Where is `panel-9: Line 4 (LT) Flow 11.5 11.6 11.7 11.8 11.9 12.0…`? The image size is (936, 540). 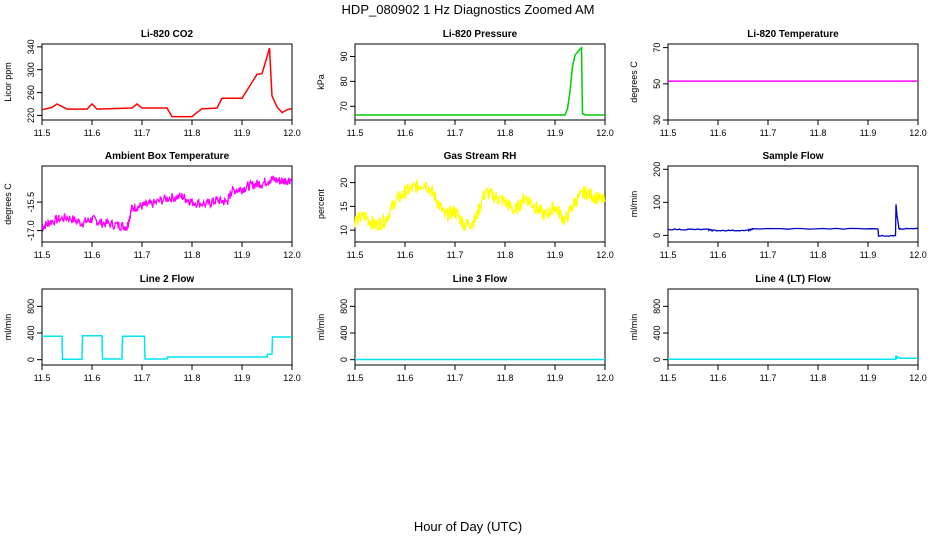 panel-9: Line 4 (LT) Flow 11.5 11.6 11.7 11.8 11.9 12.0… is located at coordinates (778, 328).